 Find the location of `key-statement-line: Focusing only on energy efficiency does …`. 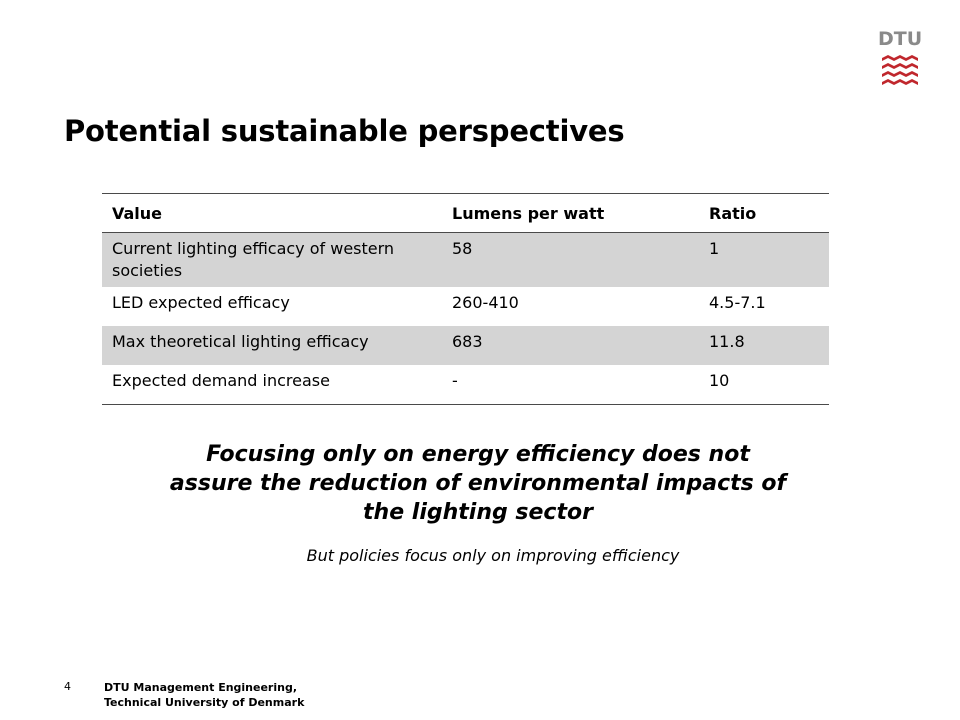

key-statement-line: Focusing only on energy efficiency does … is located at coordinates (478, 454).